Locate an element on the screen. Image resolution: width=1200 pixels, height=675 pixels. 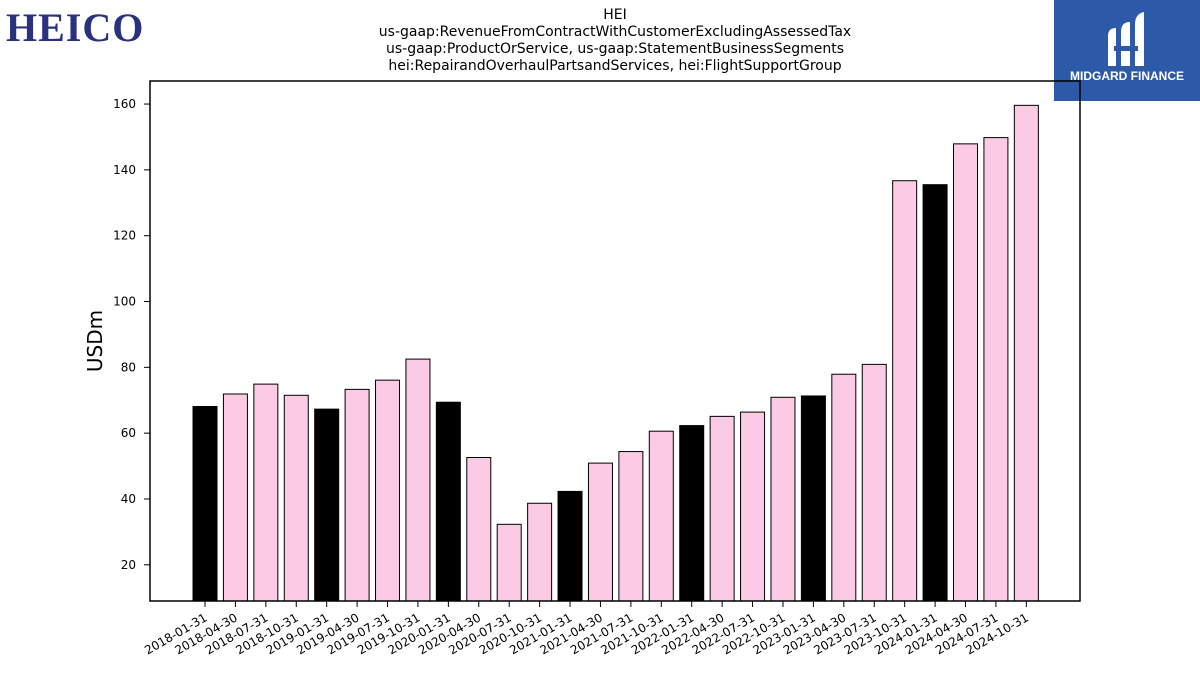
midgard-finance-logo: MIDGARD FINANCE is located at coordinates (1127, 50).